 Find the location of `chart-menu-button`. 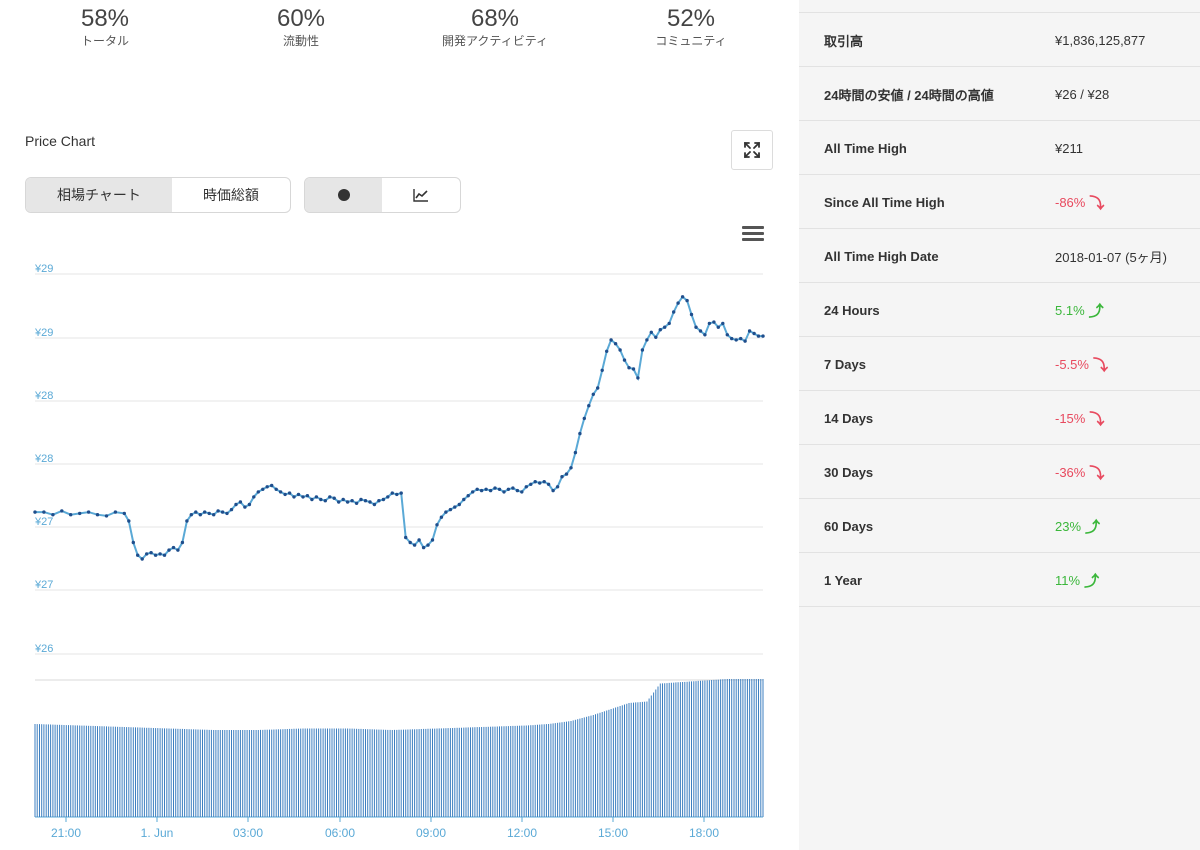

chart-menu-button is located at coordinates (753, 234).